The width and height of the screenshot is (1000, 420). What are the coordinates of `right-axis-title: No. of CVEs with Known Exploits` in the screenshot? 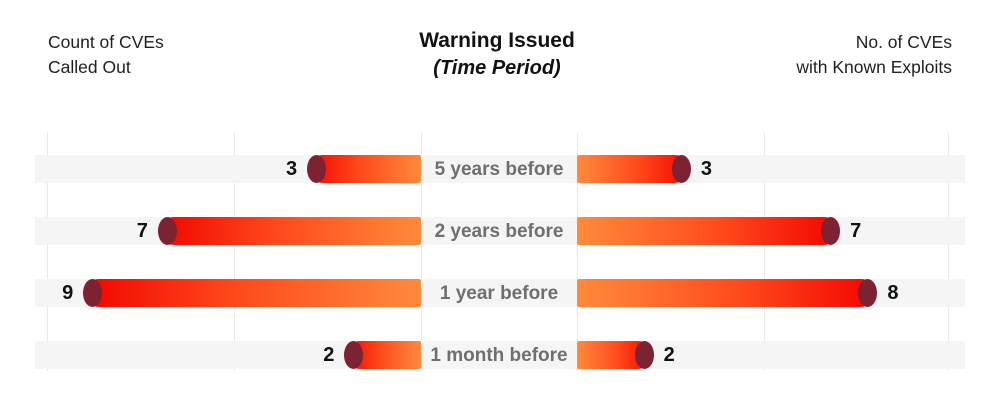 It's located at (874, 55).